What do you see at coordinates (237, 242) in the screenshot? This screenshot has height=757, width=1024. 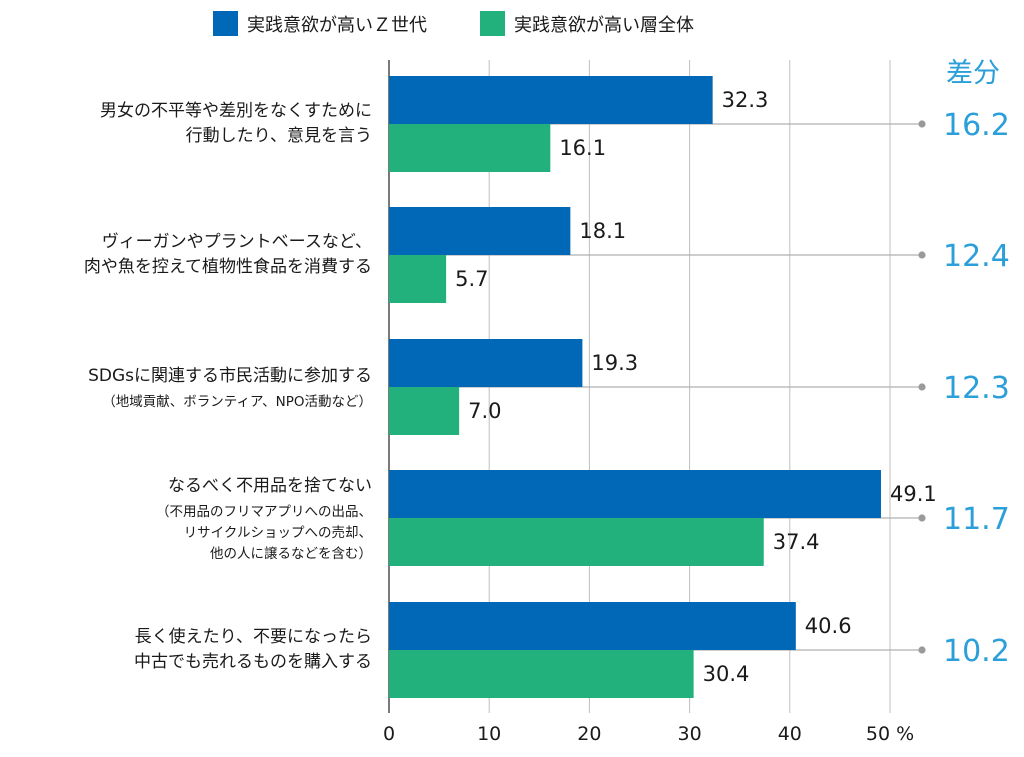 I see `category-label: ヴィーガンやプラントベースなど、` at bounding box center [237, 242].